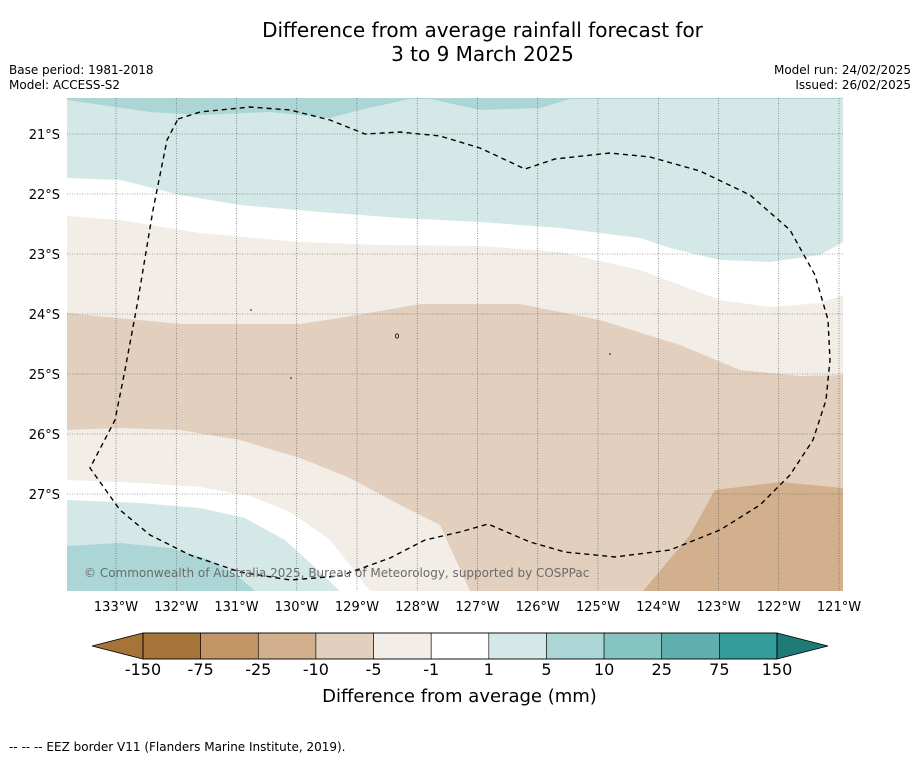  Describe the element at coordinates (373, 669) in the screenshot. I see `colorbar-tick-label: -5` at that location.